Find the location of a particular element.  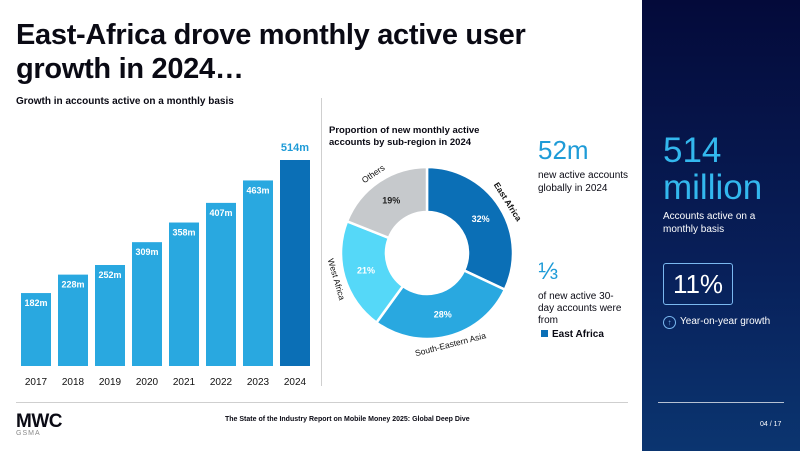

slice-south-eastern-asia is located at coordinates (440, 304).